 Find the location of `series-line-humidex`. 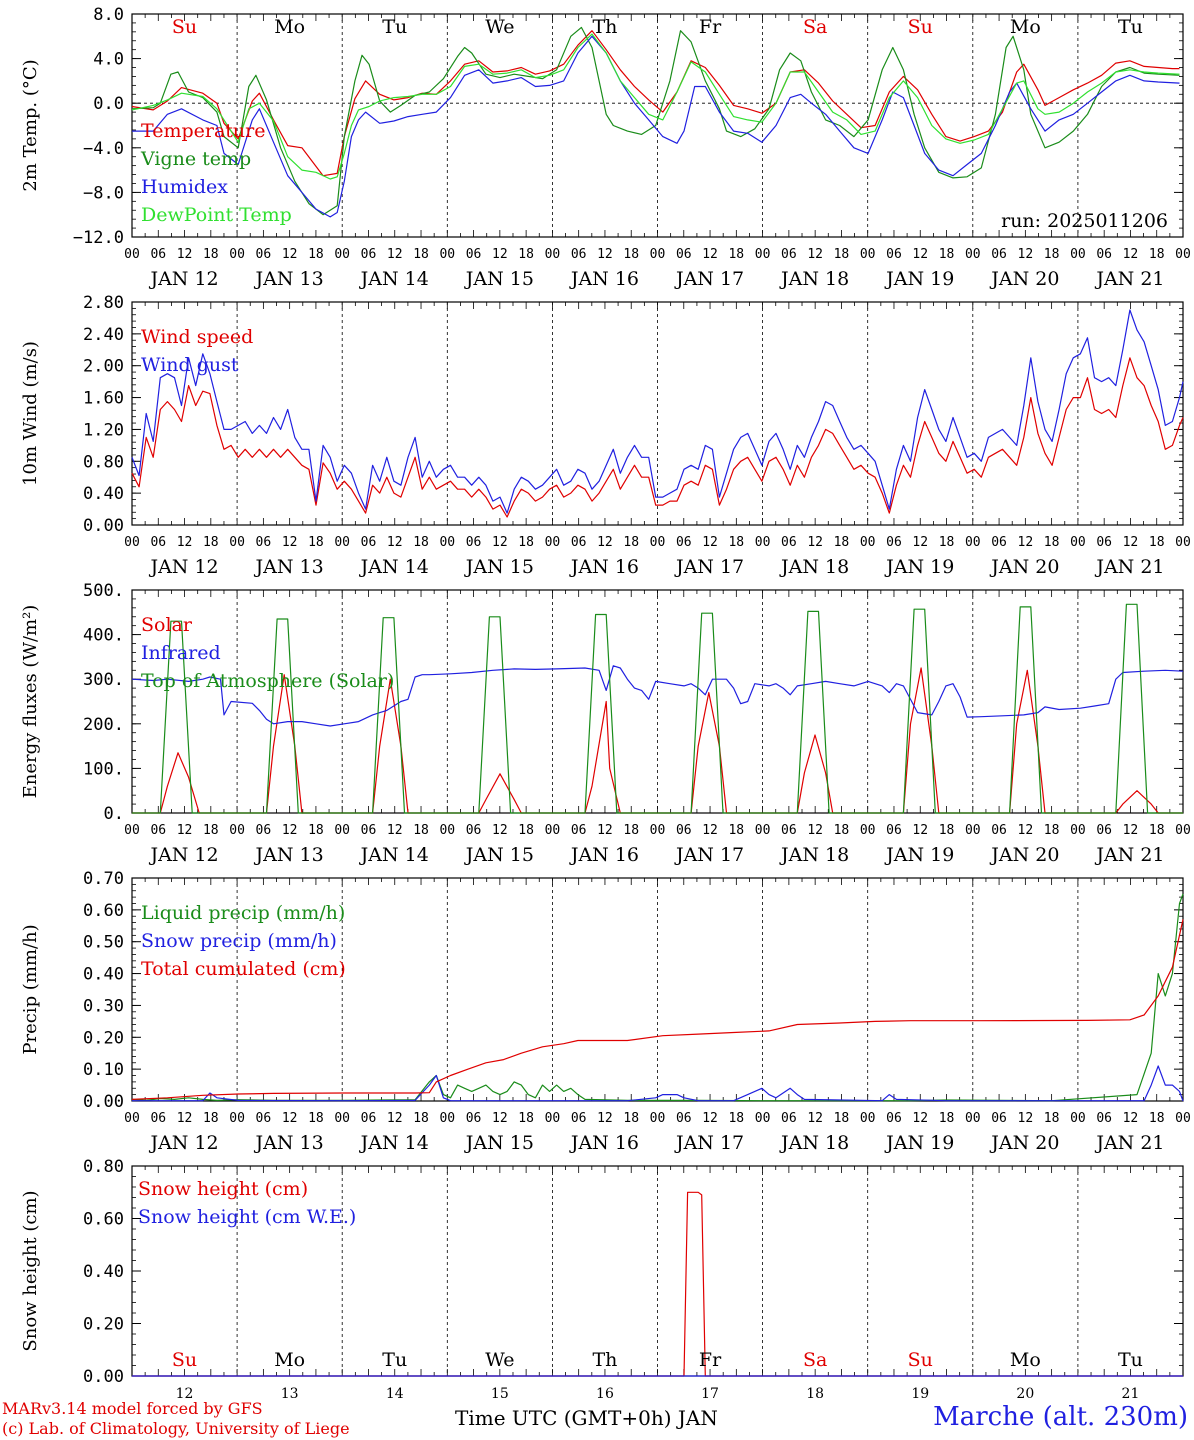

series-line-humidex is located at coordinates (656, 126).